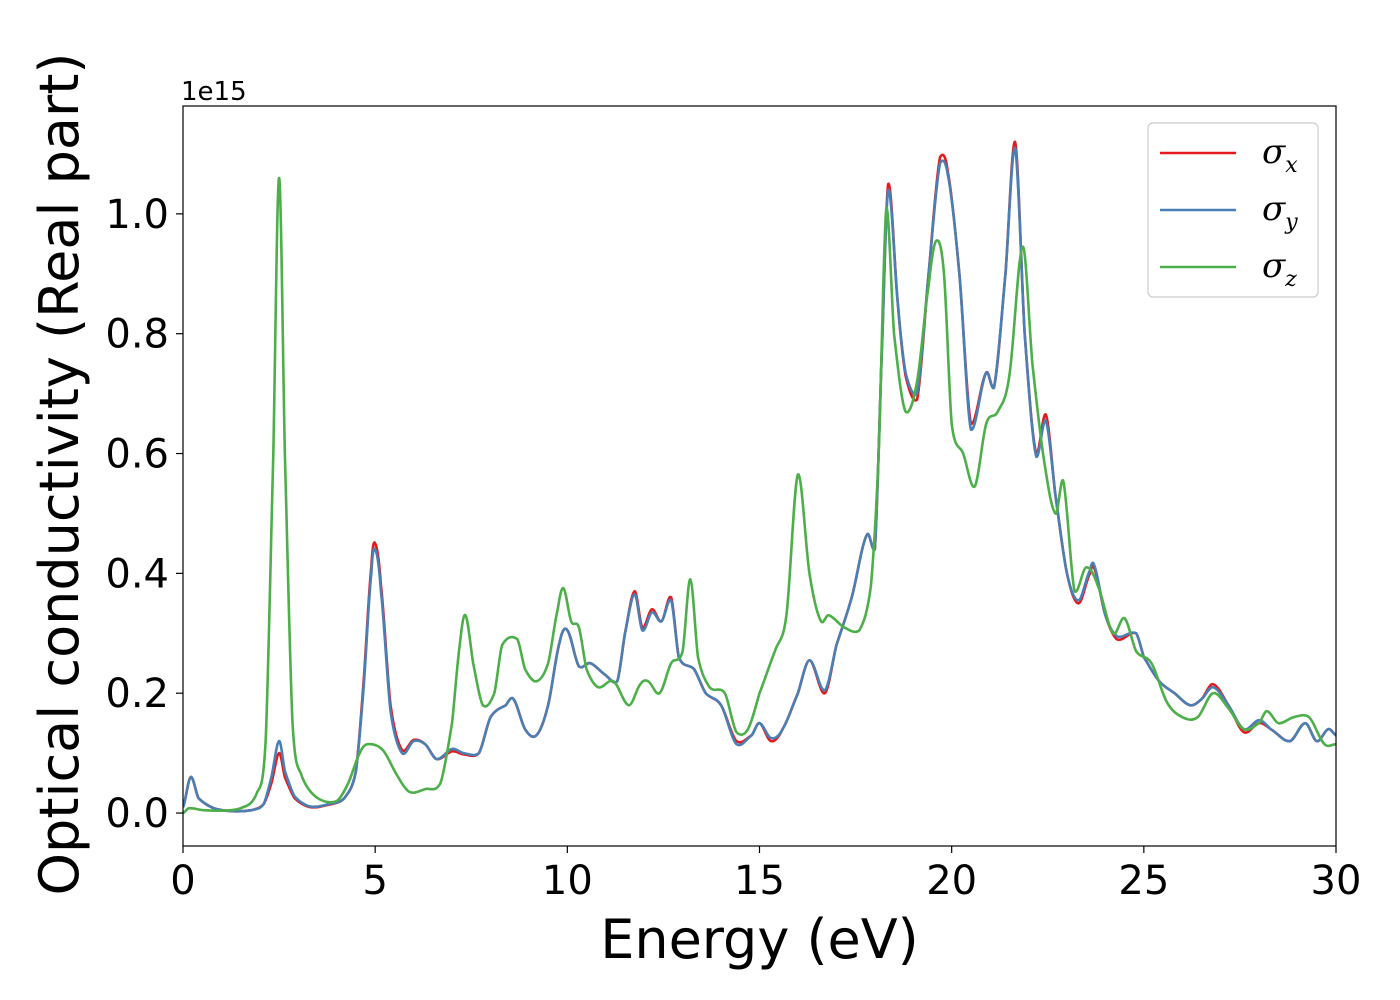 The width and height of the screenshot is (1400, 1000). What do you see at coordinates (759, 939) in the screenshot?
I see `x-axis-label: Energy (eV)` at bounding box center [759, 939].